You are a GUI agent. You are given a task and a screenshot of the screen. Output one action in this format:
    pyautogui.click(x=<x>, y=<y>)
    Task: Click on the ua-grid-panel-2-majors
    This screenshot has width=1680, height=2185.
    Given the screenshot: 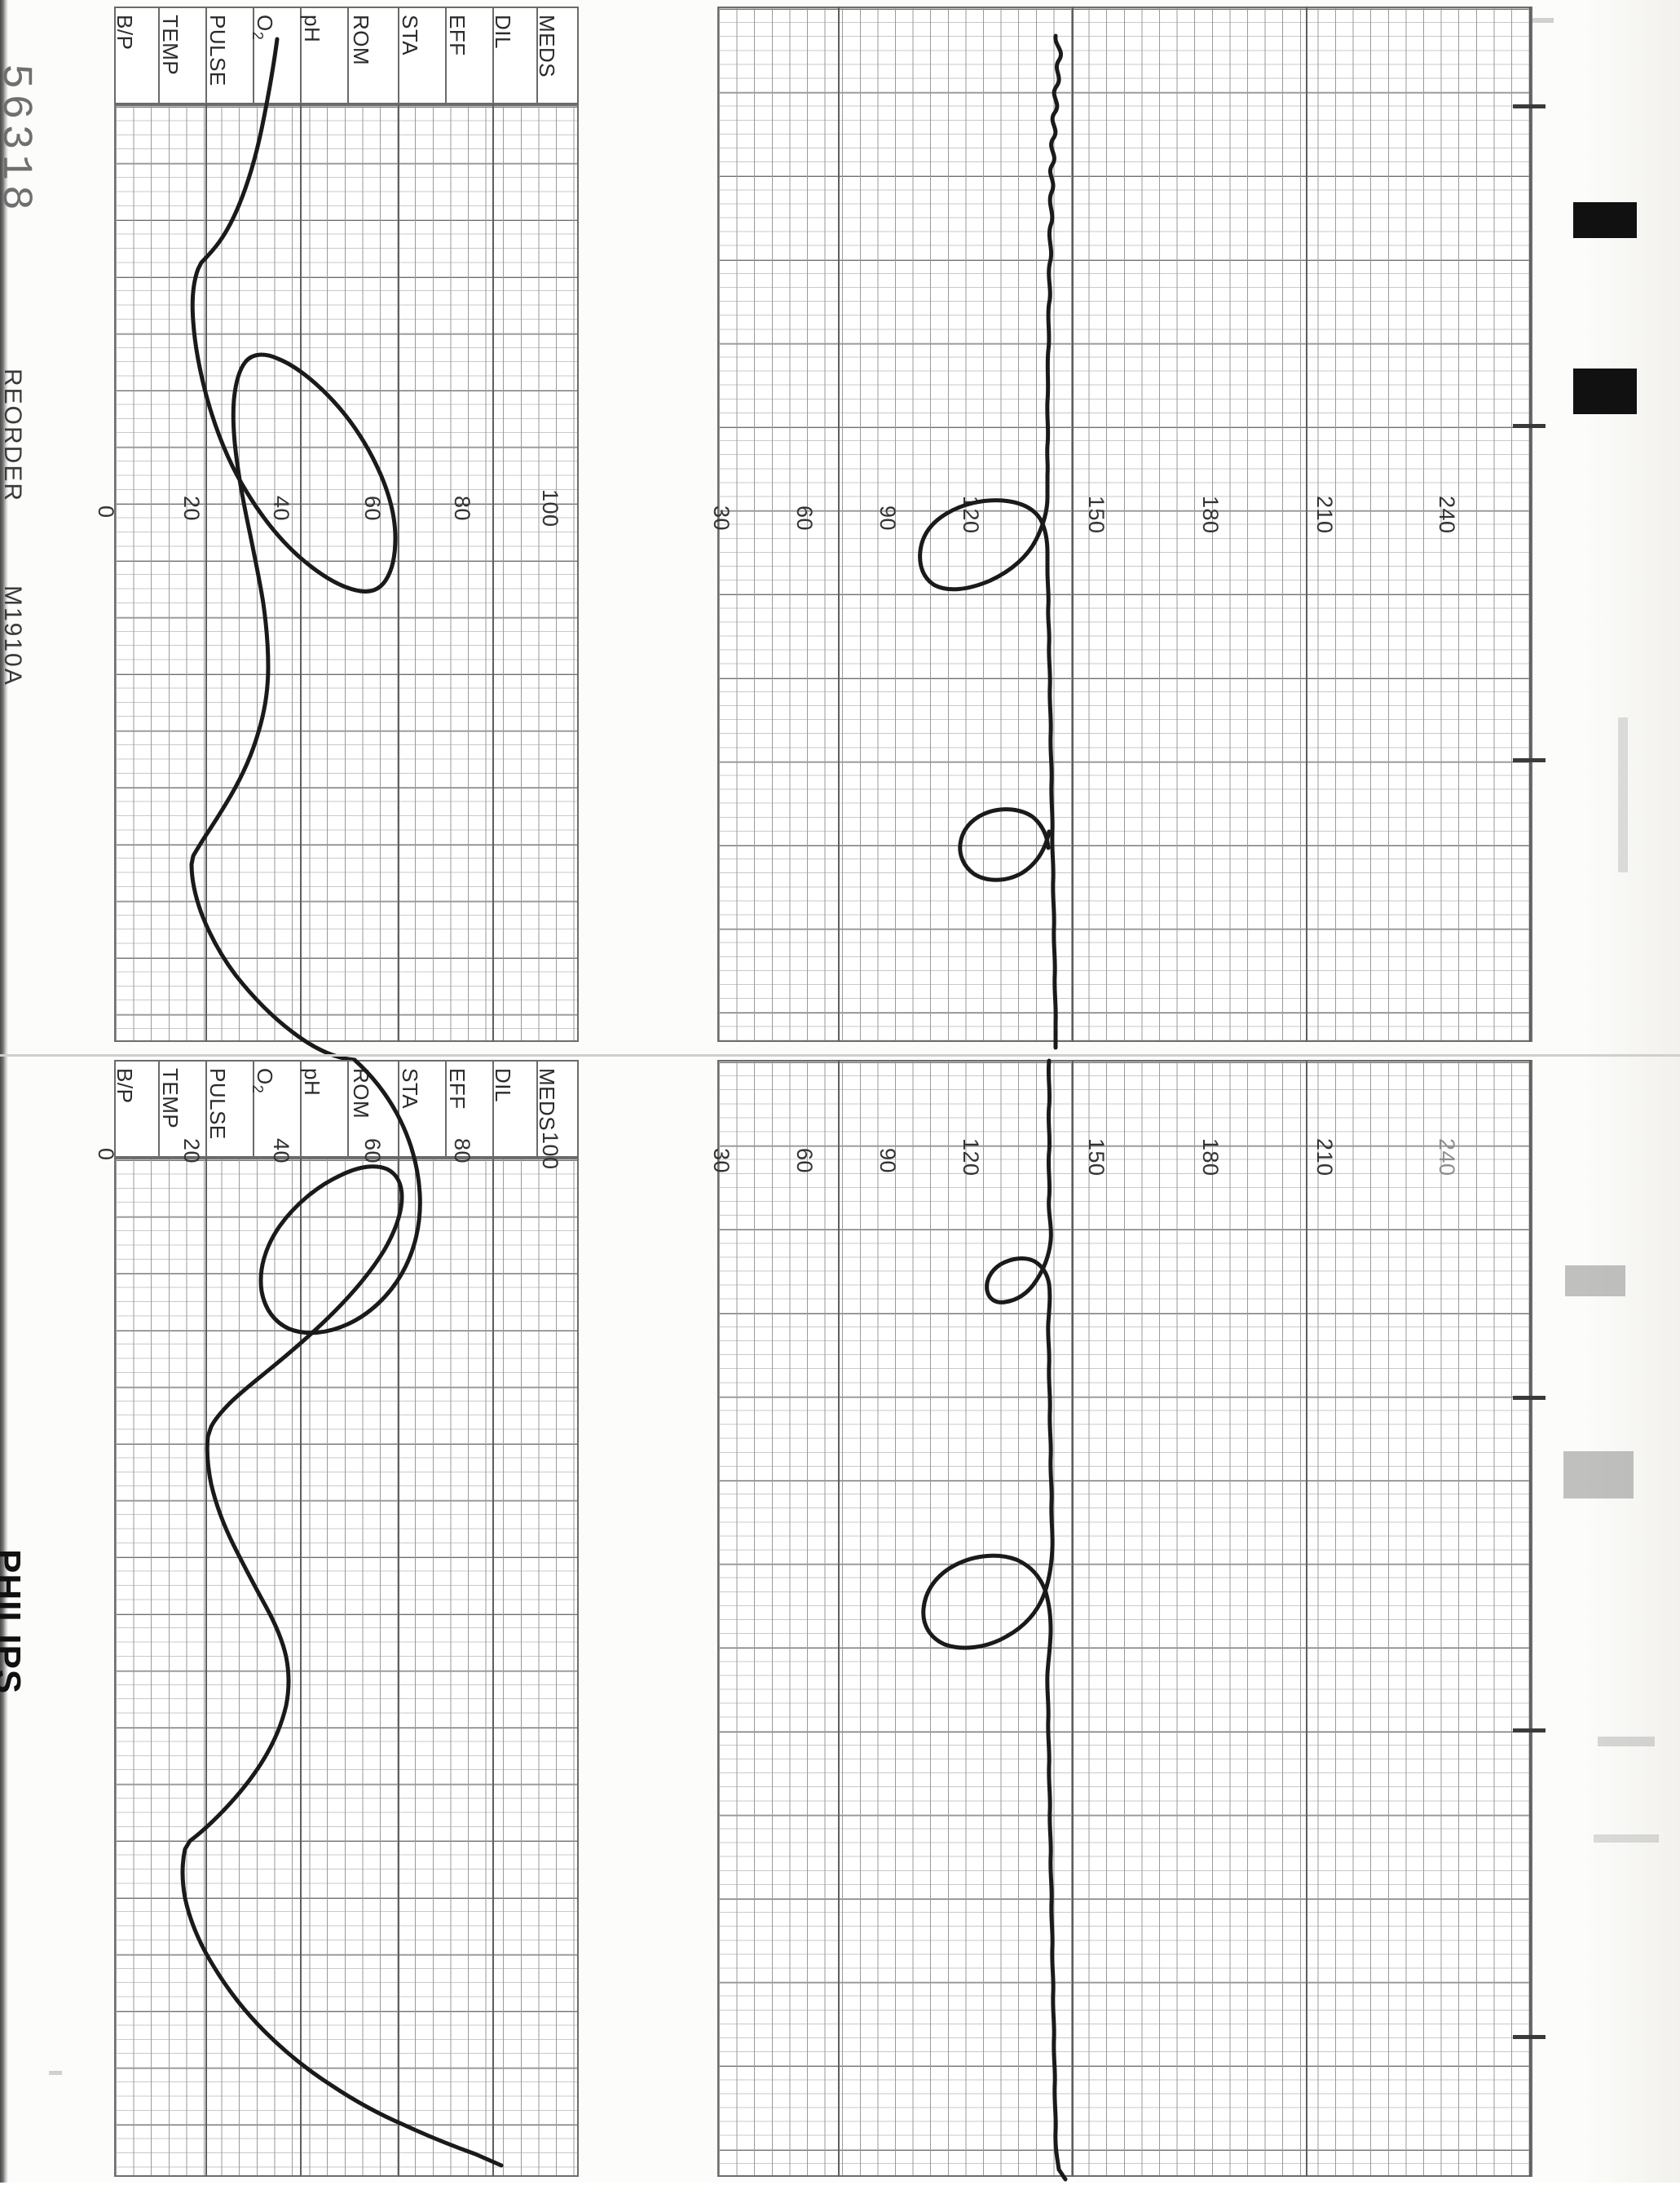 What is the action you would take?
    pyautogui.click(x=346, y=1668)
    